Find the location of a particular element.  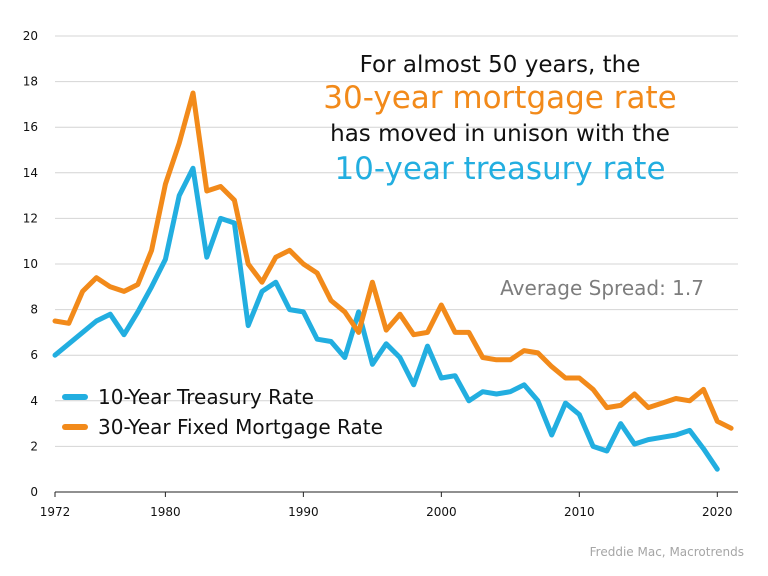

headline-line-2: 30-year mortgage rate is located at coordinates (500, 98).